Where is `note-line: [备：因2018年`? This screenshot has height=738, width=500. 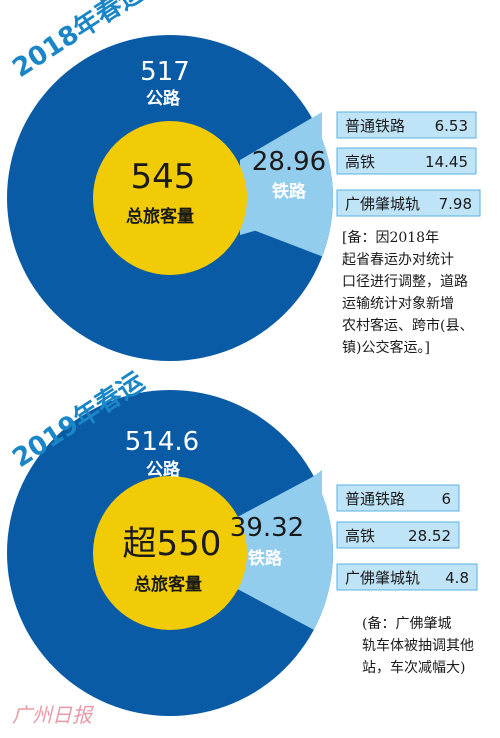
note-line: [备：因2018年 is located at coordinates (390, 237).